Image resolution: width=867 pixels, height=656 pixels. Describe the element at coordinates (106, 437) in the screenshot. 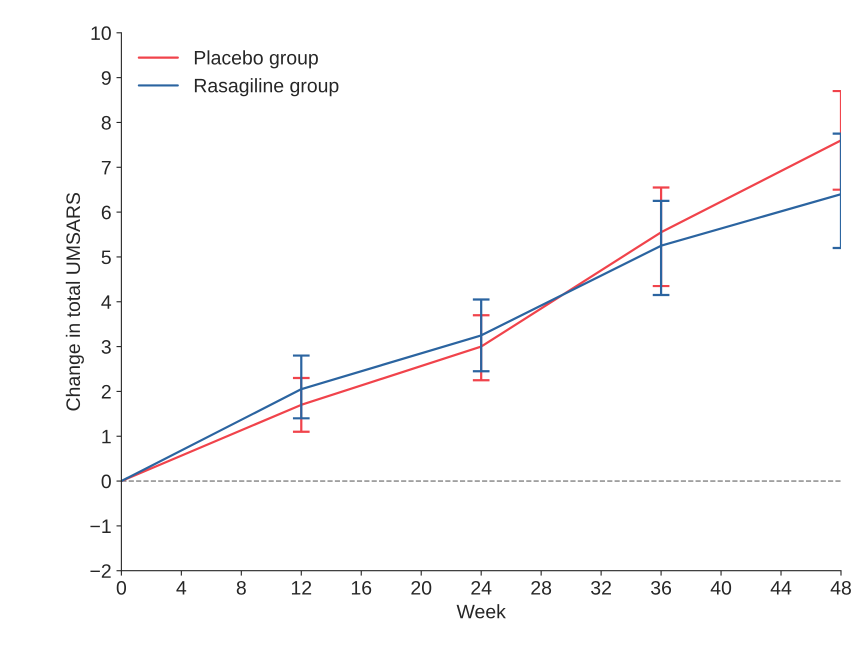

I see `y-tick-label: 1` at that location.